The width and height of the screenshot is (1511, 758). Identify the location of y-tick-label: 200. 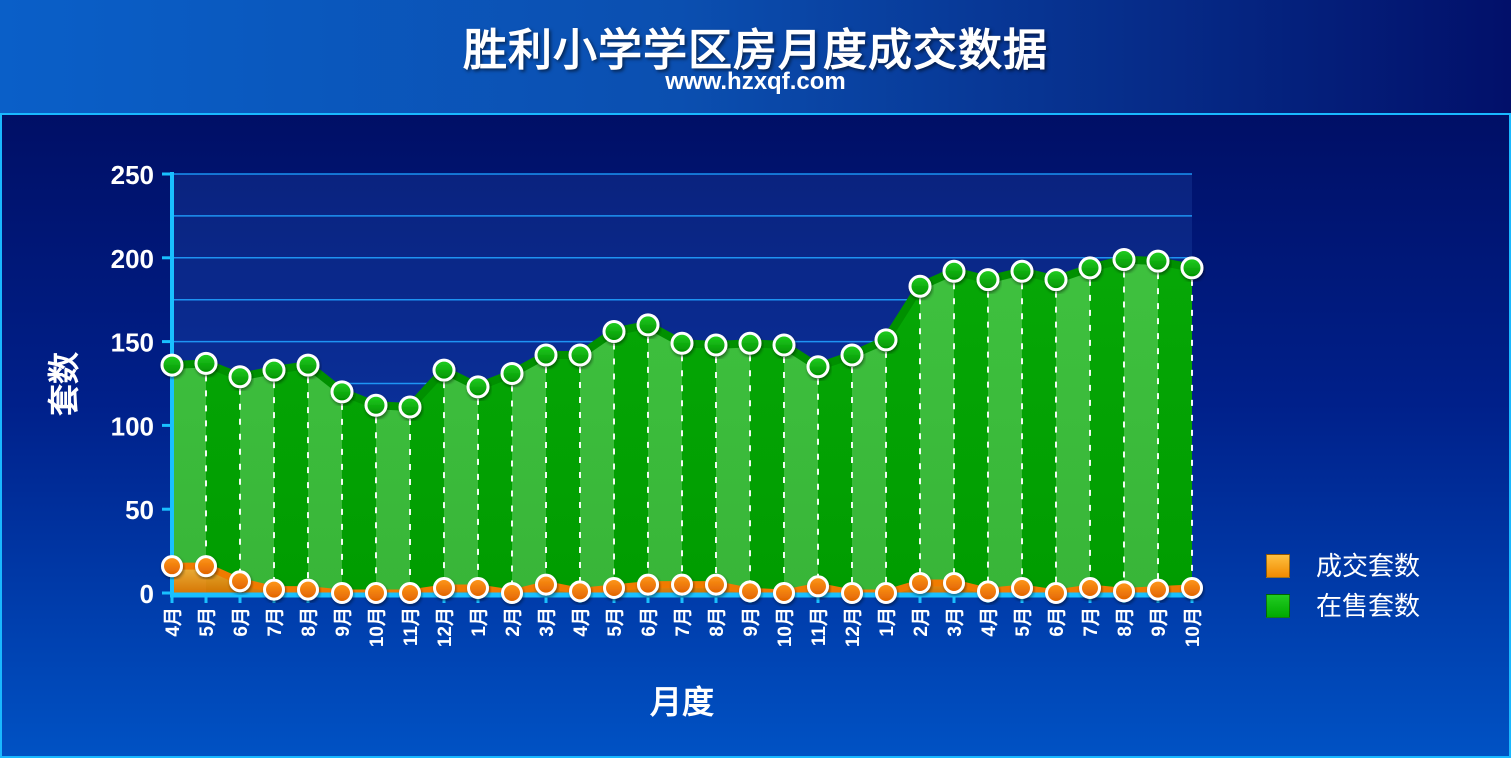
(132, 259).